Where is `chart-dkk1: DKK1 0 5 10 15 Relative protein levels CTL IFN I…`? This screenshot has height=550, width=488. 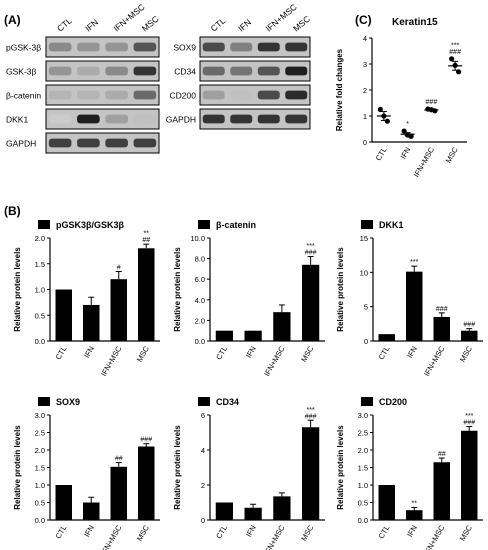
chart-dkk1: DKK1 0 5 10 15 Relative protein levels CTL IFN I… is located at coordinates (409, 299).